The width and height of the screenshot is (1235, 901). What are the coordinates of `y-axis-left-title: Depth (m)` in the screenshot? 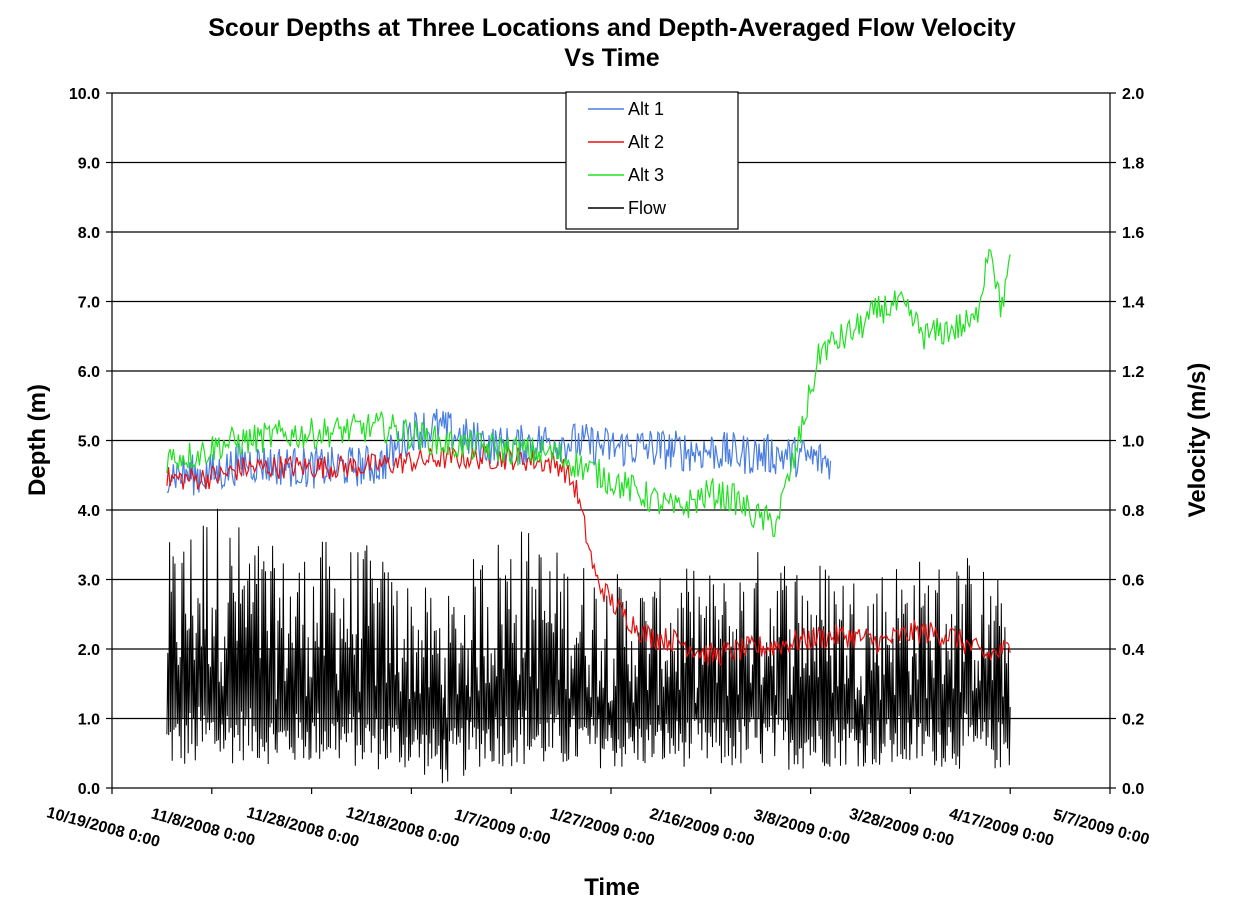 It's located at (37, 440).